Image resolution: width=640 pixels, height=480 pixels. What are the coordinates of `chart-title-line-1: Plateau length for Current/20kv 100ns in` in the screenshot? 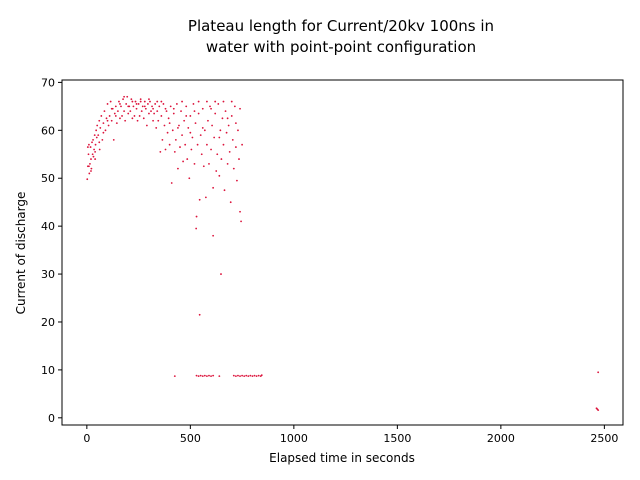 It's located at (341, 26).